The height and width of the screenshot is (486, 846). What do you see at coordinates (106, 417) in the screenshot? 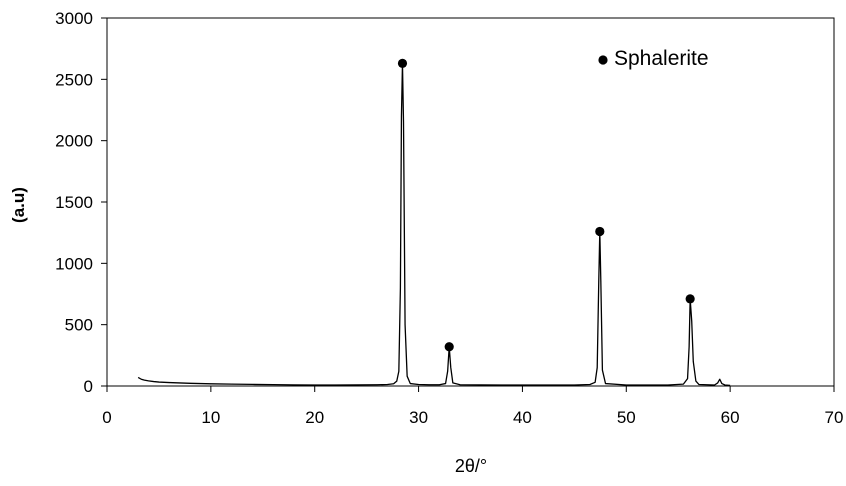
I see `x-tick-label: 0` at bounding box center [106, 417].